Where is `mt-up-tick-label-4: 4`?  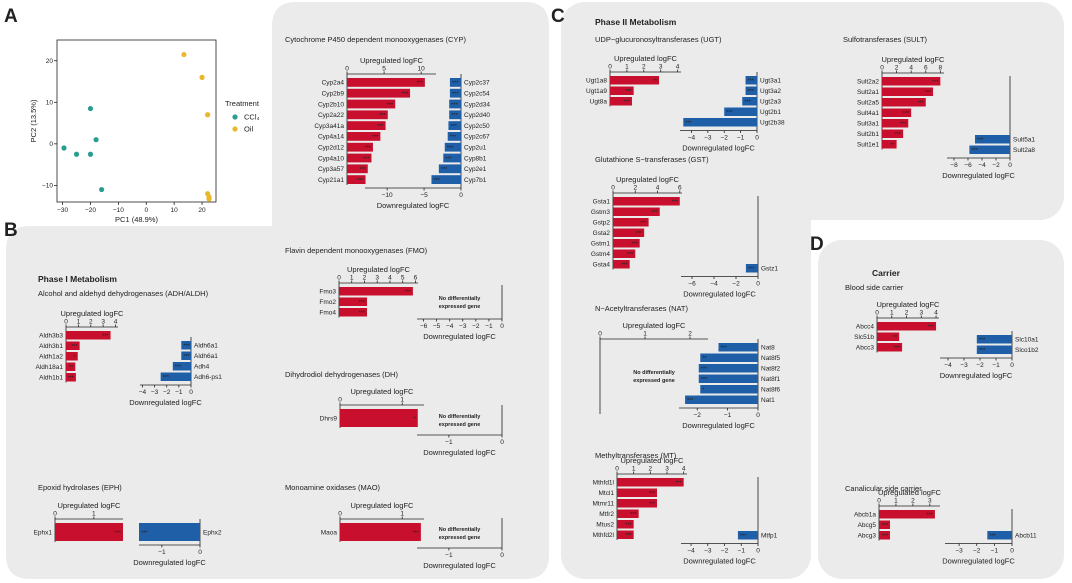 mt-up-tick-label-4: 4 is located at coordinates (684, 469).